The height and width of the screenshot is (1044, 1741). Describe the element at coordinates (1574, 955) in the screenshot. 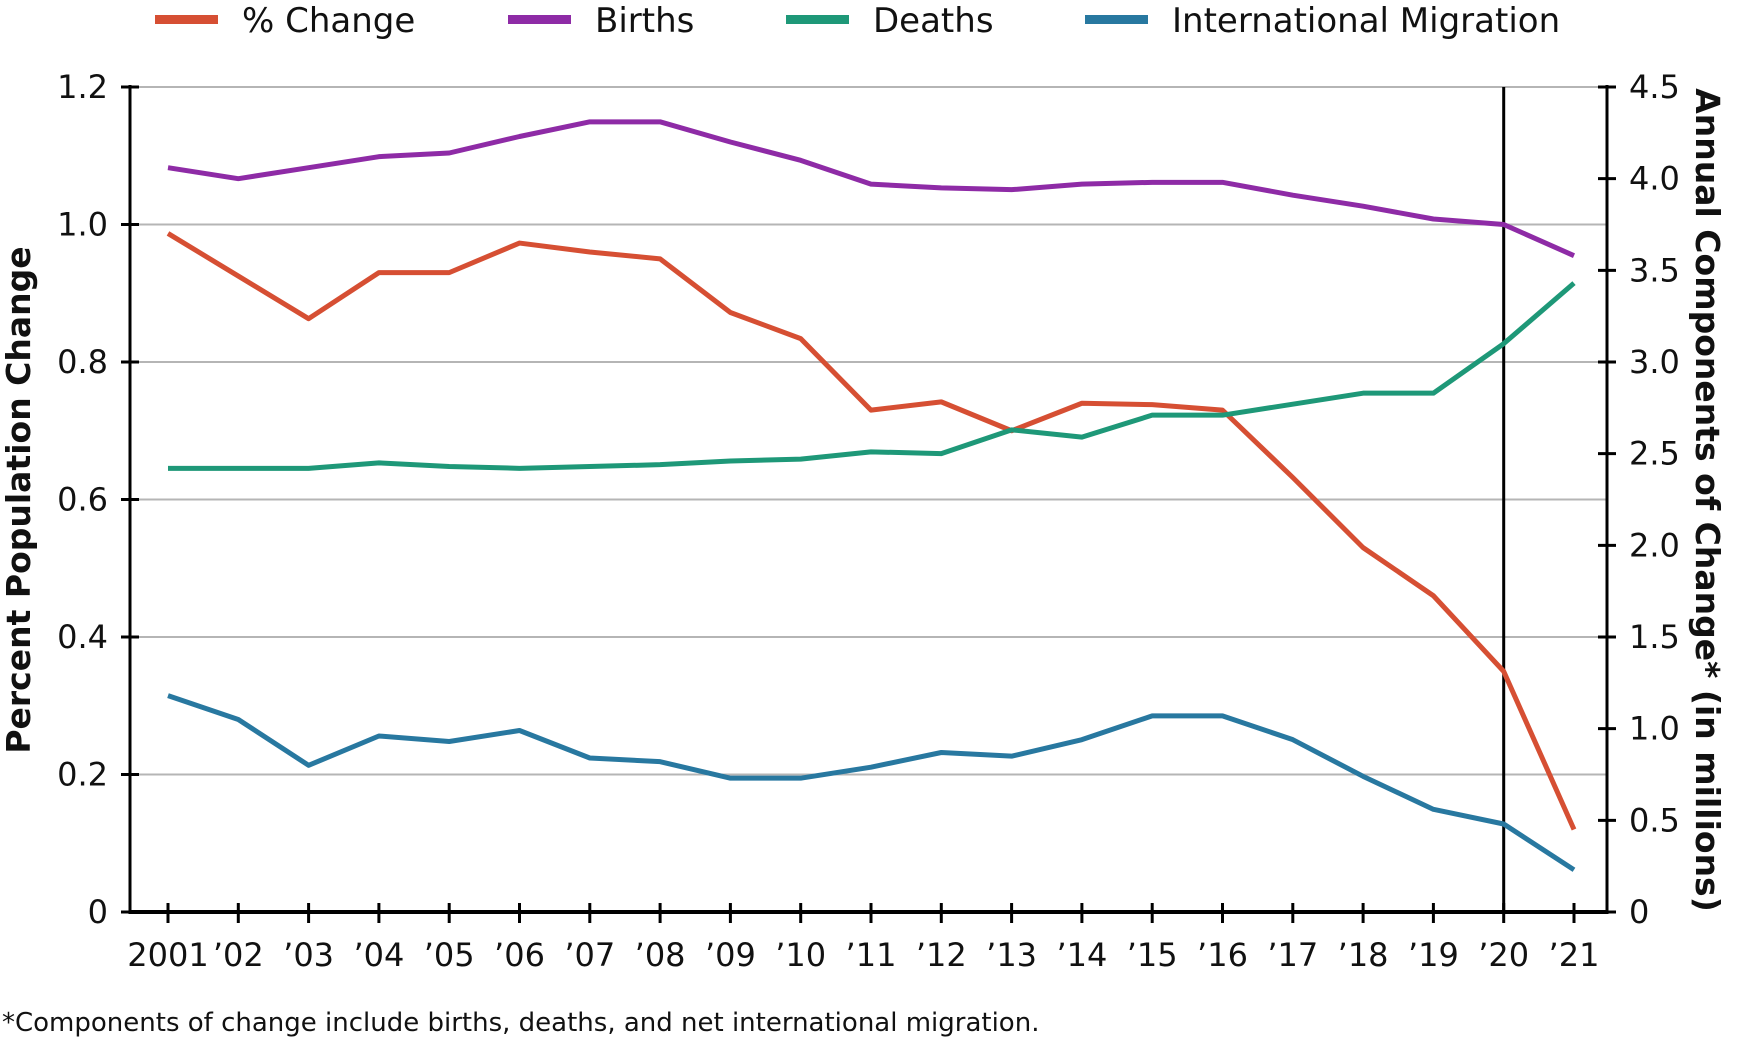

I see `x-tick-label: ’21` at that location.